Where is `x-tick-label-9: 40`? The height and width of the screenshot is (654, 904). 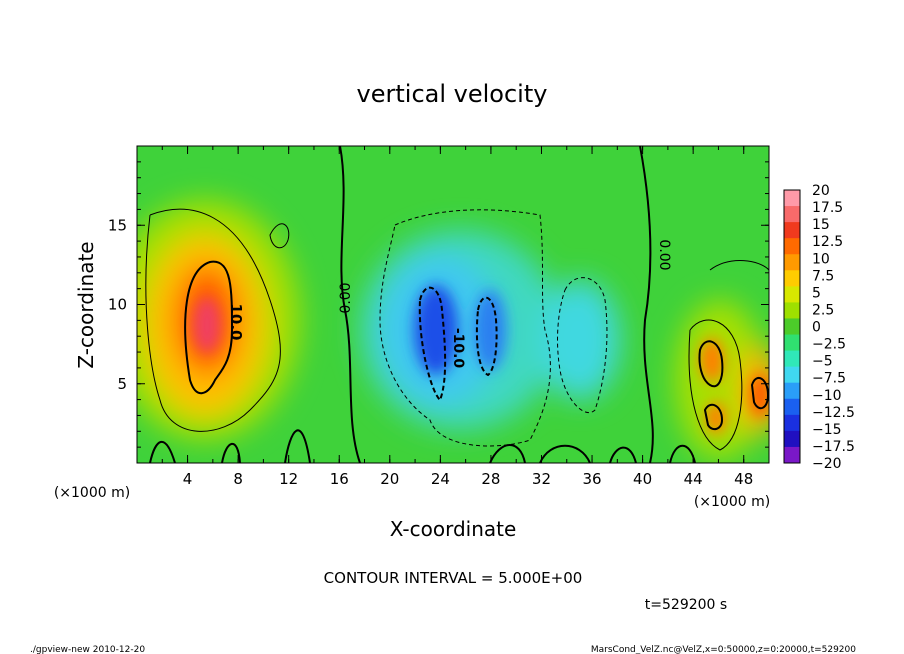
x-tick-label-9: 40 is located at coordinates (642, 479).